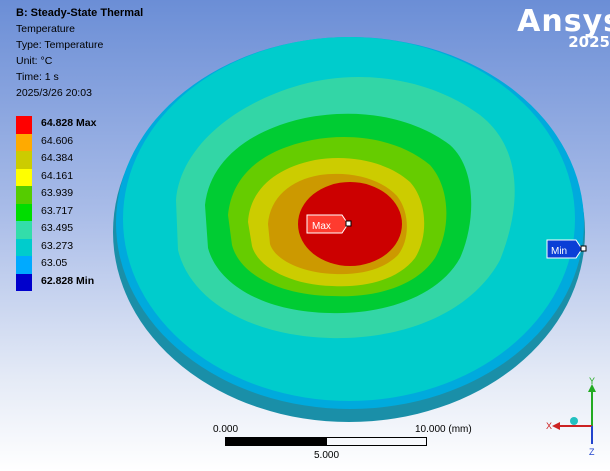  I want to click on min-probe-label: Min, so click(559, 251).